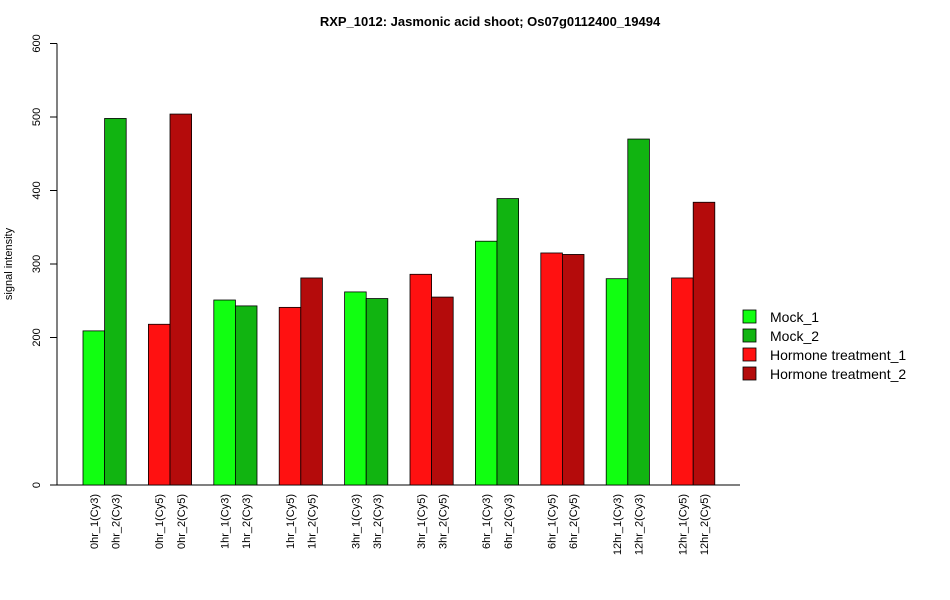 The image size is (950, 600). What do you see at coordinates (794, 336) in the screenshot?
I see `legend-label: Mock_2` at bounding box center [794, 336].